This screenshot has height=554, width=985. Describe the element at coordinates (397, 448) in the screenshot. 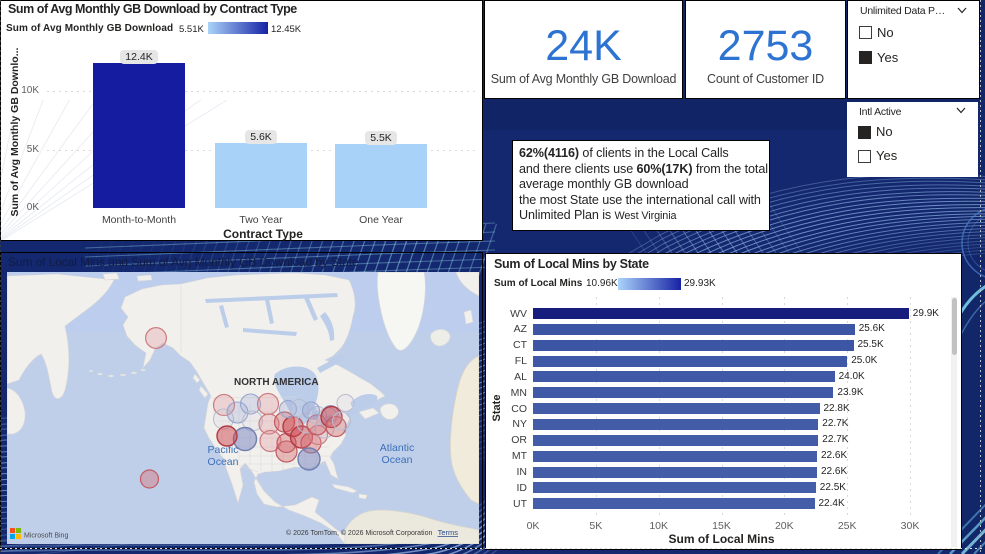

I see `svg-text: Atlantic` at that location.